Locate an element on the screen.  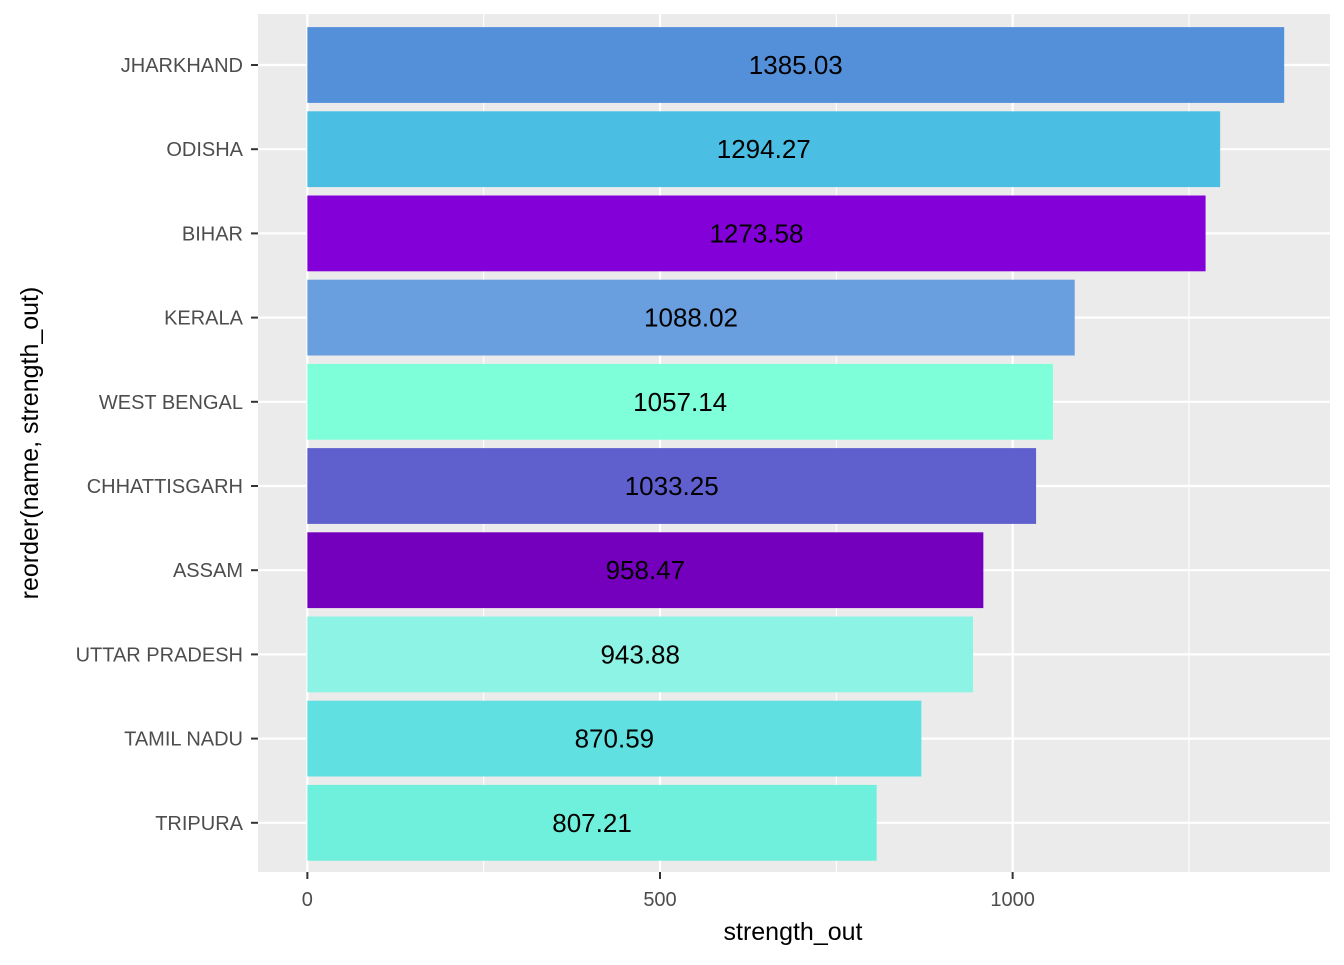
data-label: 1273.58 is located at coordinates (756, 233).